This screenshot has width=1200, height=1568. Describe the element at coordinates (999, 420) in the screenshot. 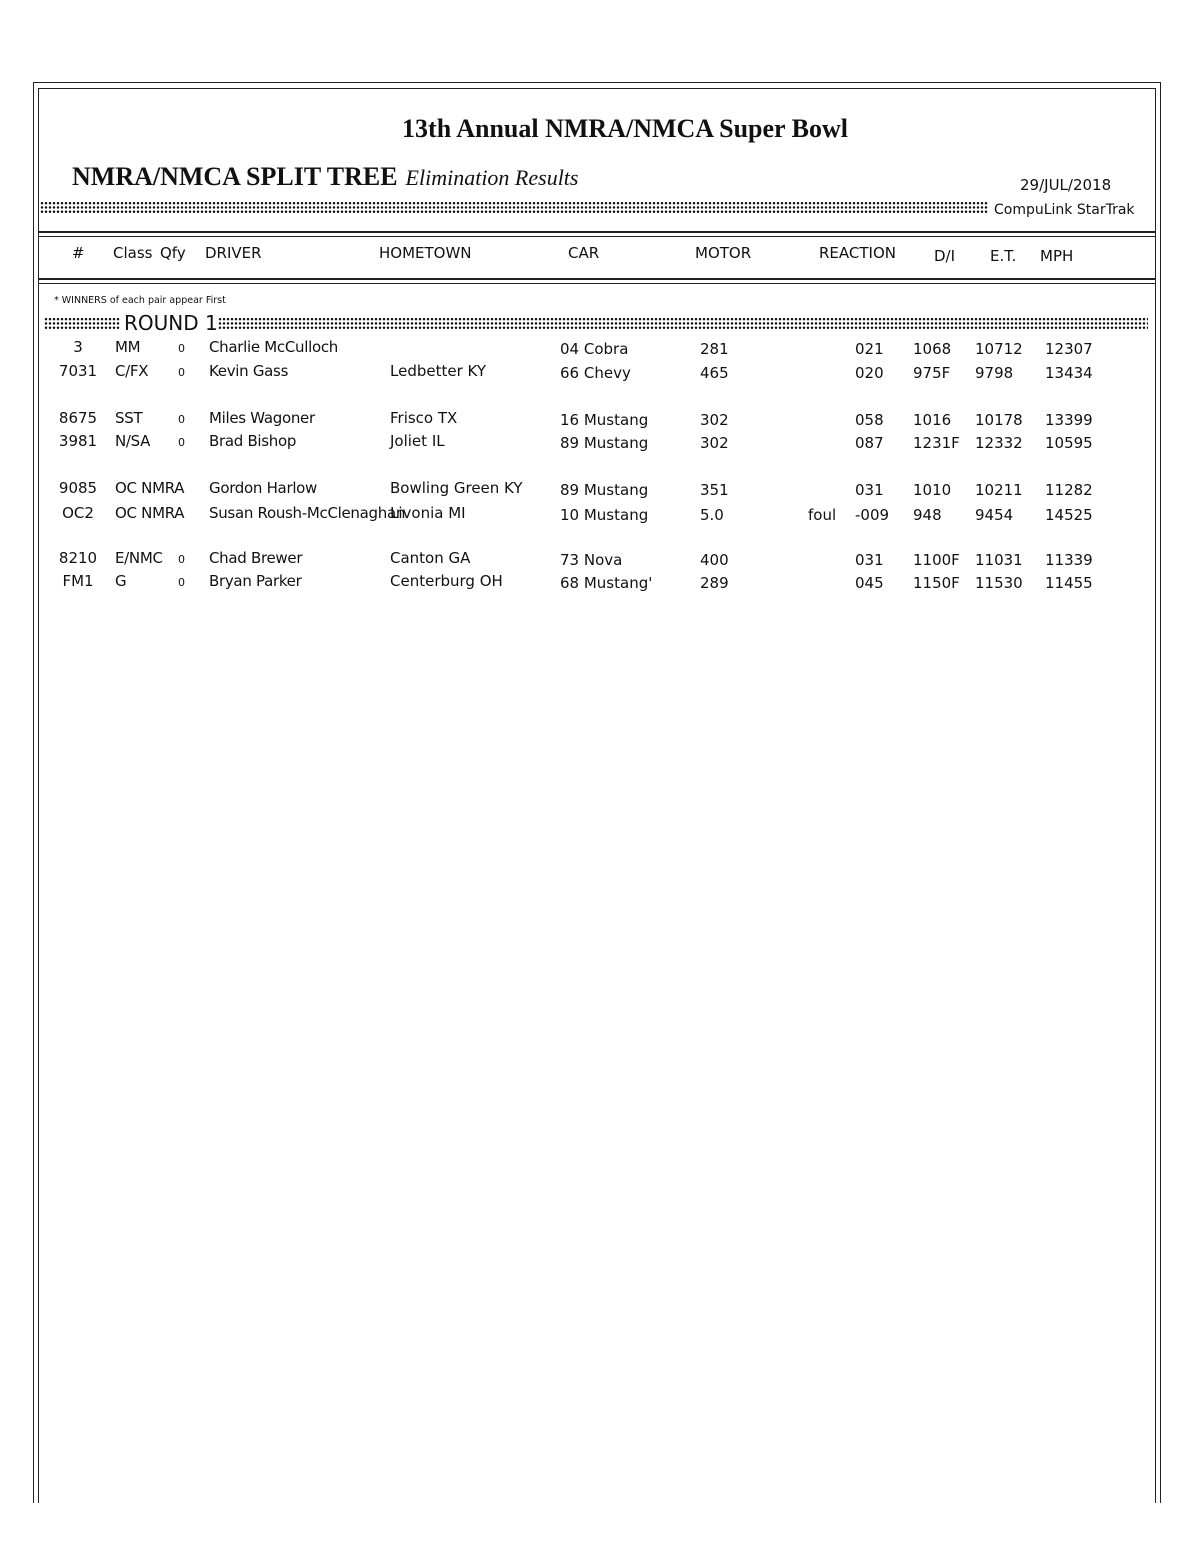

I see `cell-et: 10178` at that location.